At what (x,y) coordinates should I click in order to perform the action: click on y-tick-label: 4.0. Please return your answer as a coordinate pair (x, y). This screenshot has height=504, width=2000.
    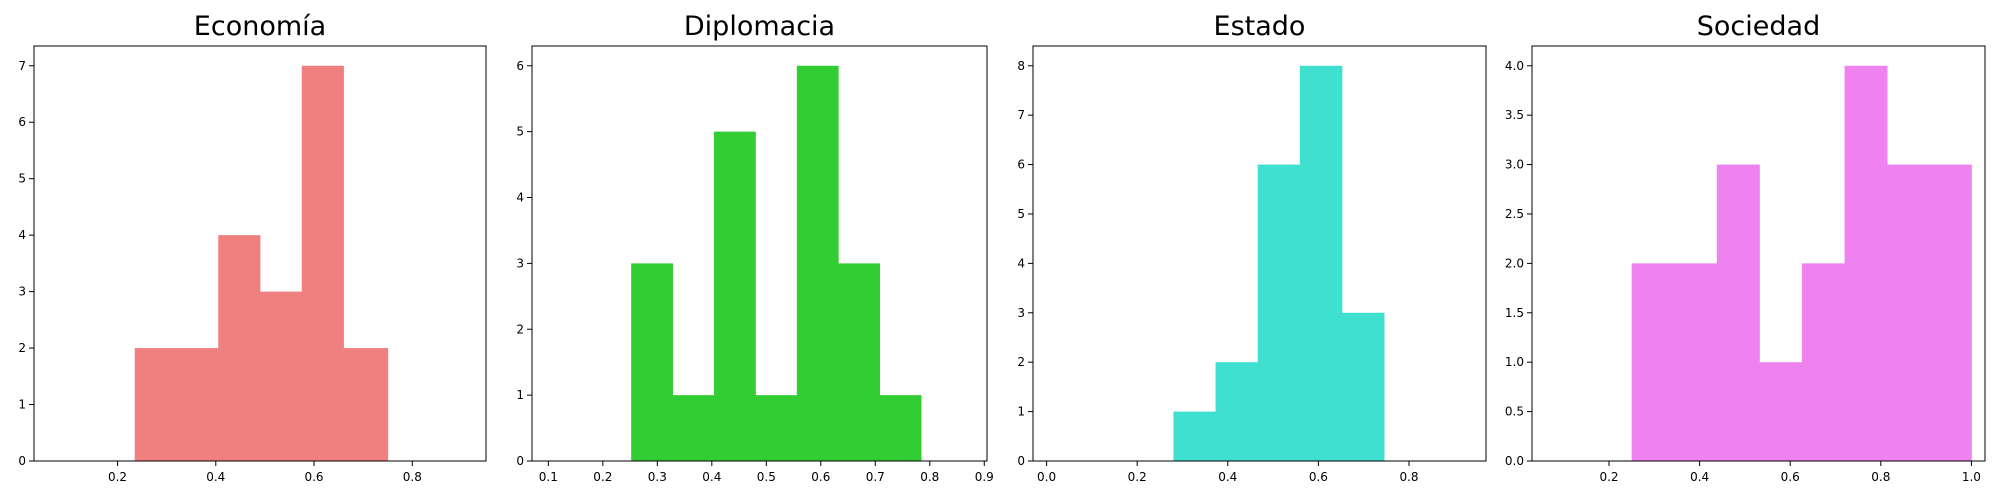
    Looking at the image, I should click on (1514, 66).